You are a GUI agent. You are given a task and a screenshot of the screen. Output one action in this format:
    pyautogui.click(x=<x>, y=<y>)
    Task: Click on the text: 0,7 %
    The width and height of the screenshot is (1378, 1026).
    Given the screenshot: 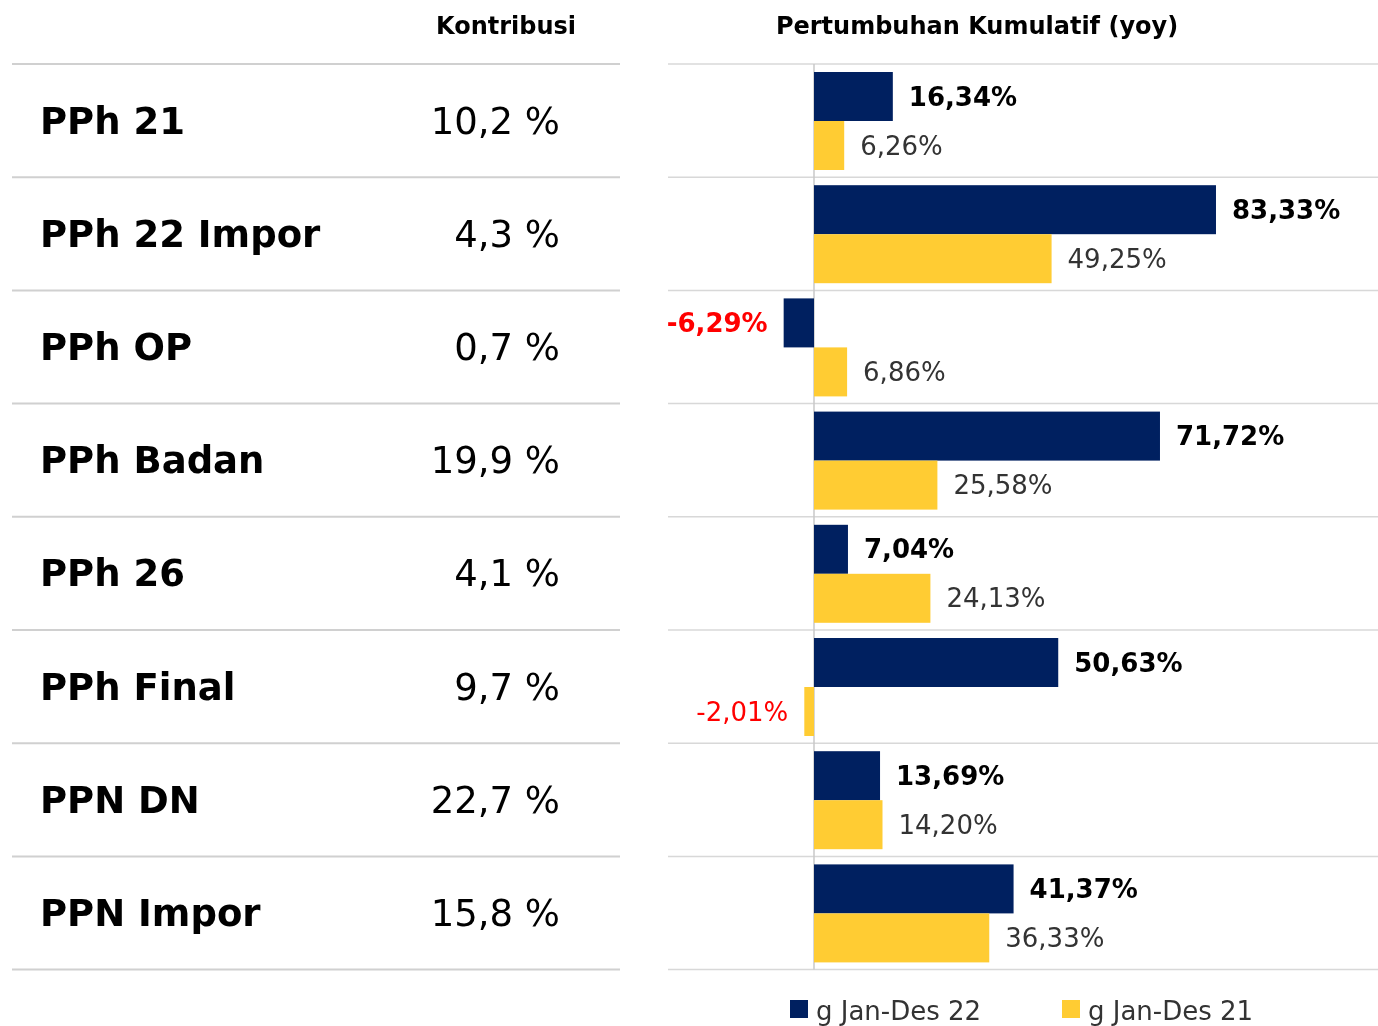 What is the action you would take?
    pyautogui.click(x=507, y=347)
    